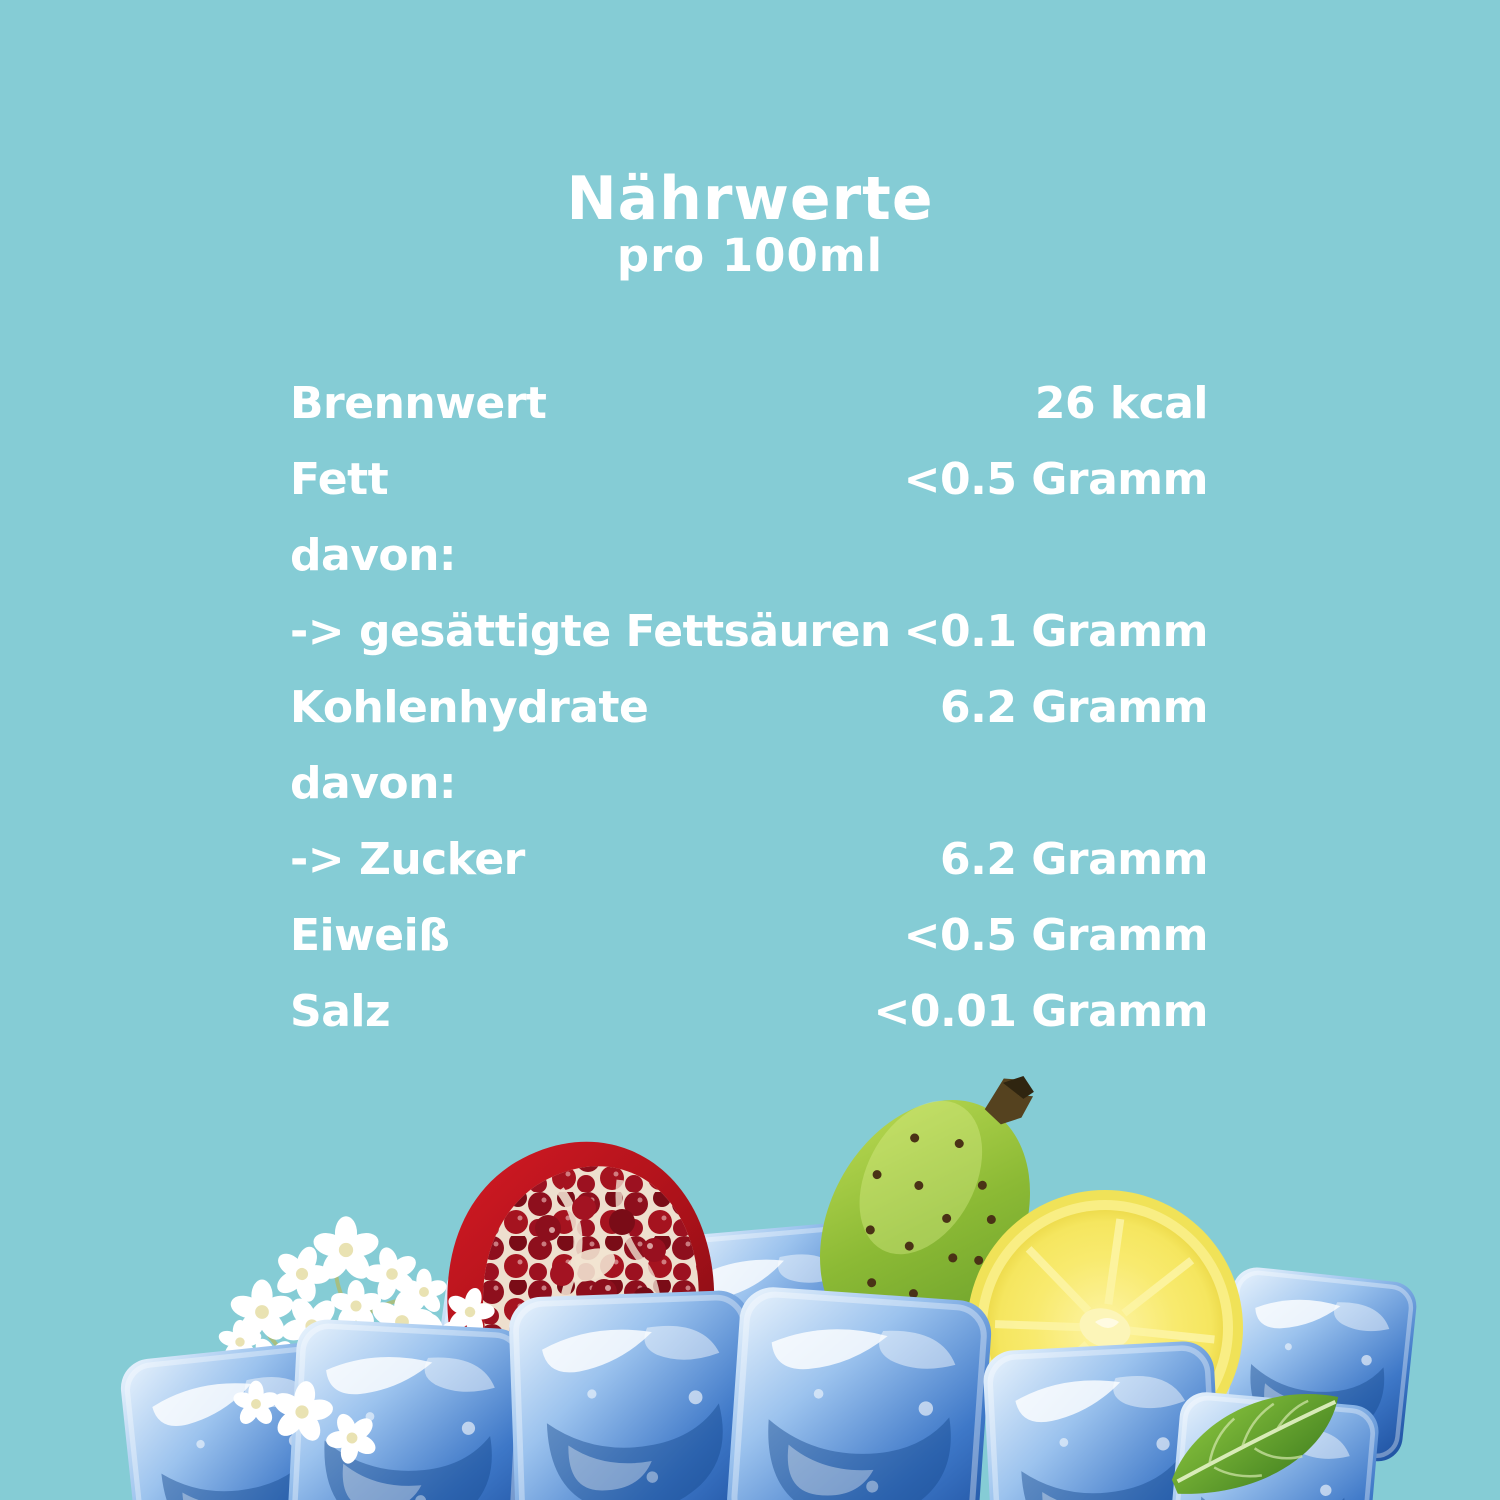 The image size is (1500, 1500). Describe the element at coordinates (1009, 1100) in the screenshot. I see `cactus-stem` at that location.